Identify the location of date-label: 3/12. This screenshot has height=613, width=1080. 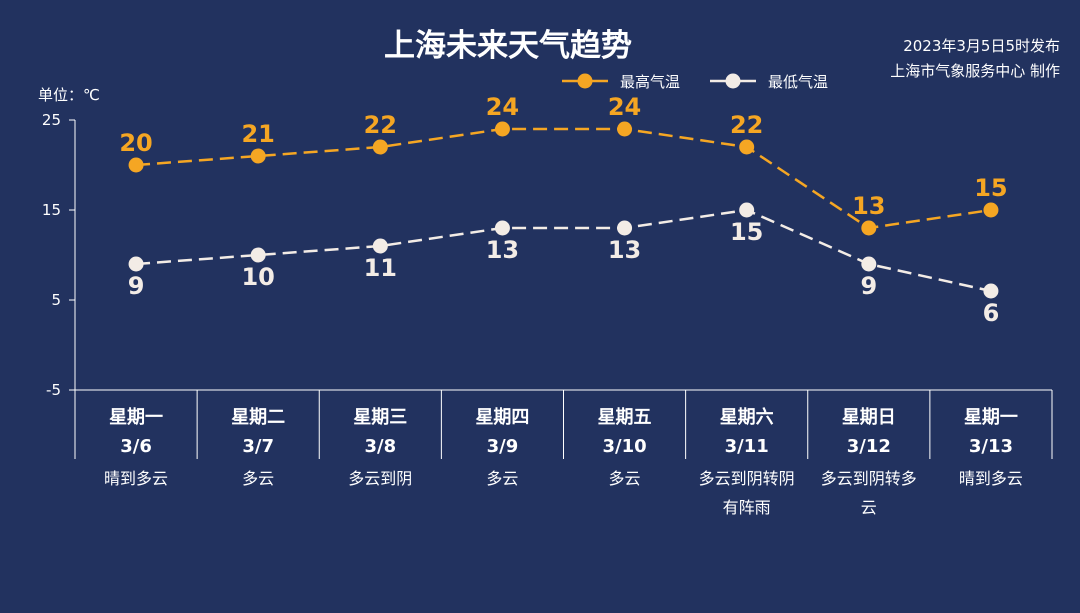
(869, 446).